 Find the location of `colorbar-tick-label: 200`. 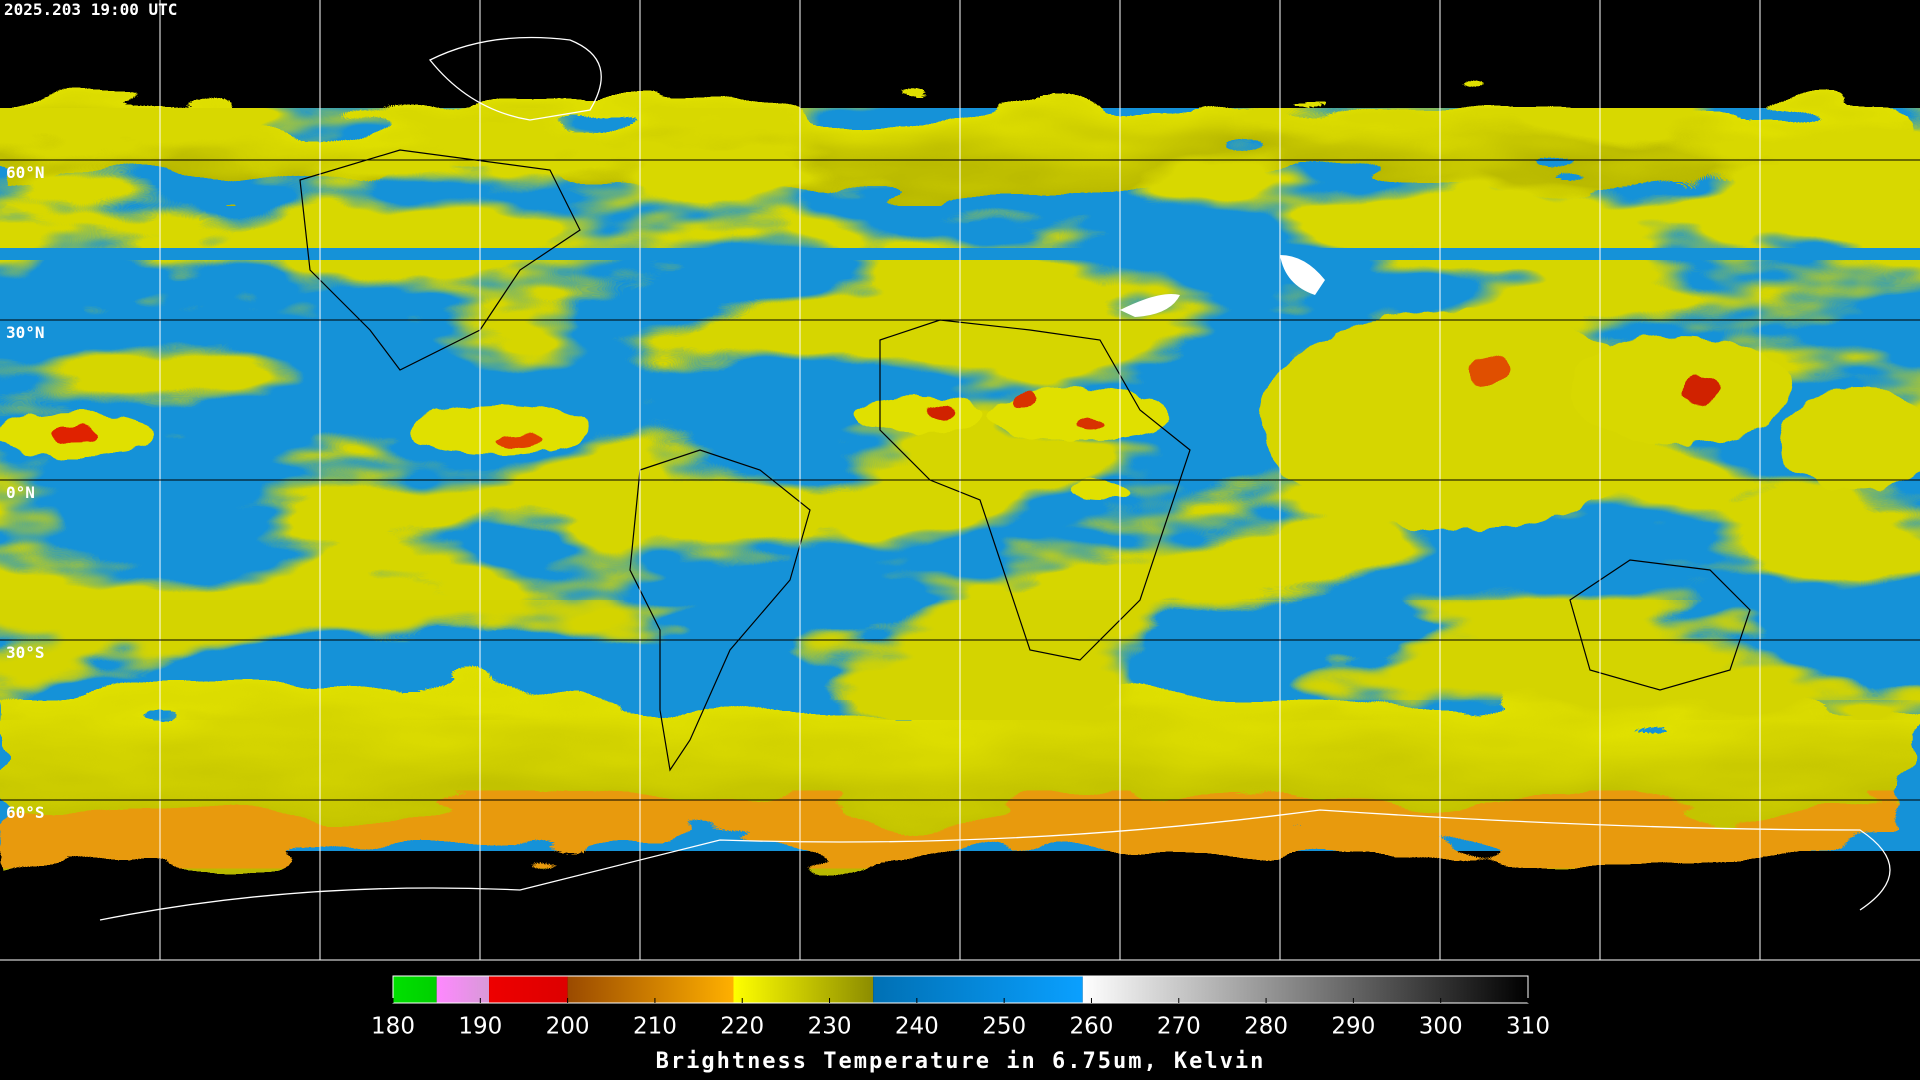

colorbar-tick-label: 200 is located at coordinates (568, 1027).